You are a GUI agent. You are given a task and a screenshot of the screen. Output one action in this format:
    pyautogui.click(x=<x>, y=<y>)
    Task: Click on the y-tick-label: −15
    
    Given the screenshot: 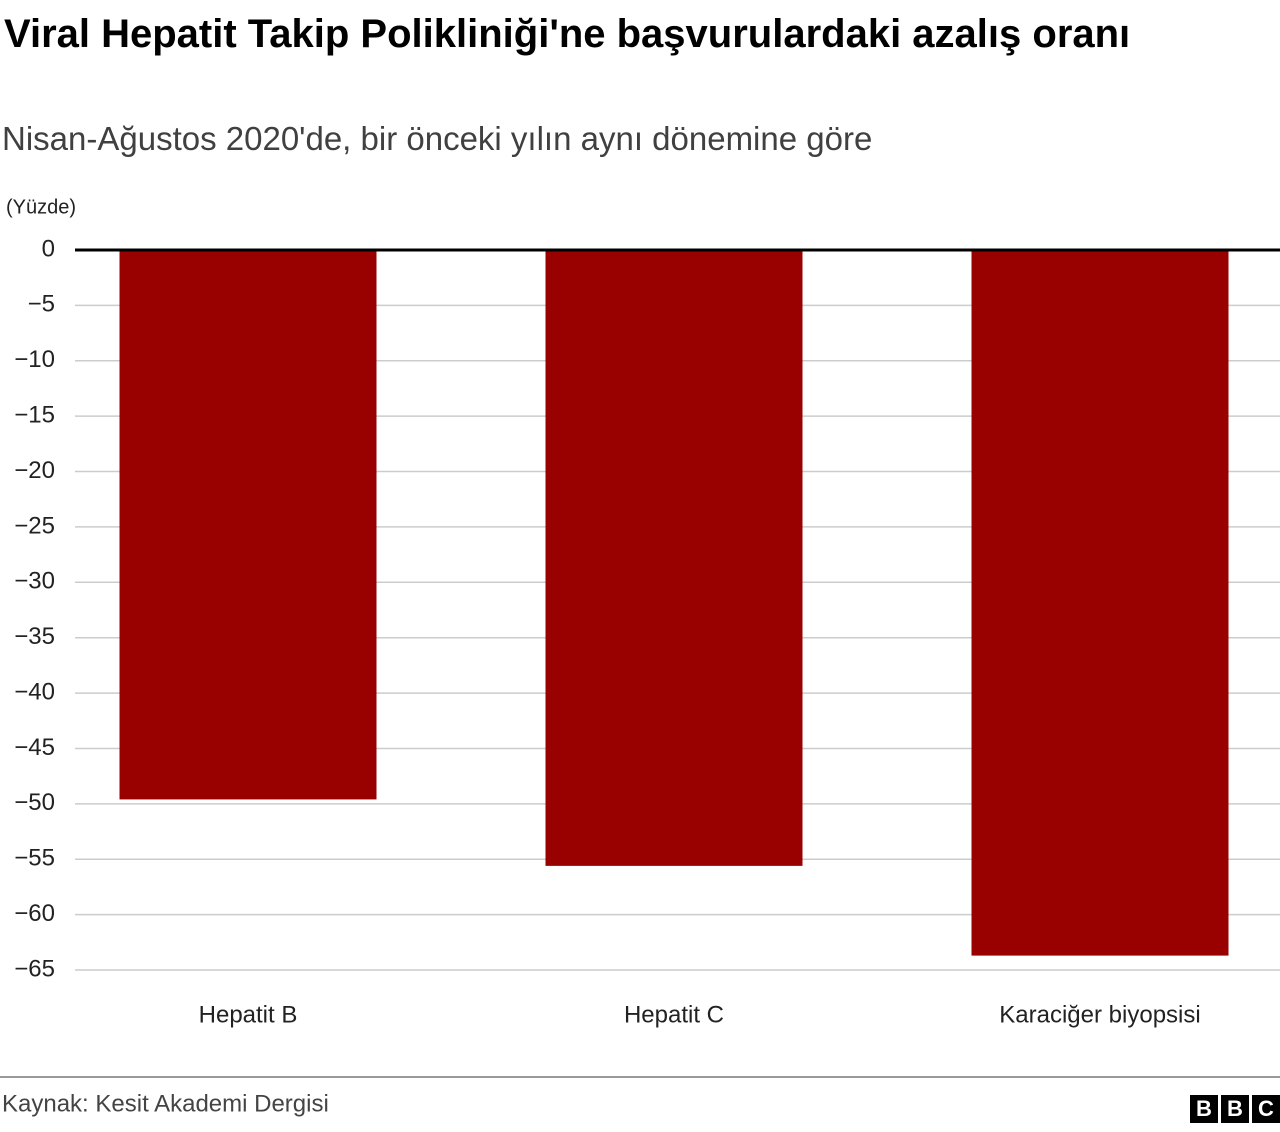 What is the action you would take?
    pyautogui.click(x=34, y=414)
    